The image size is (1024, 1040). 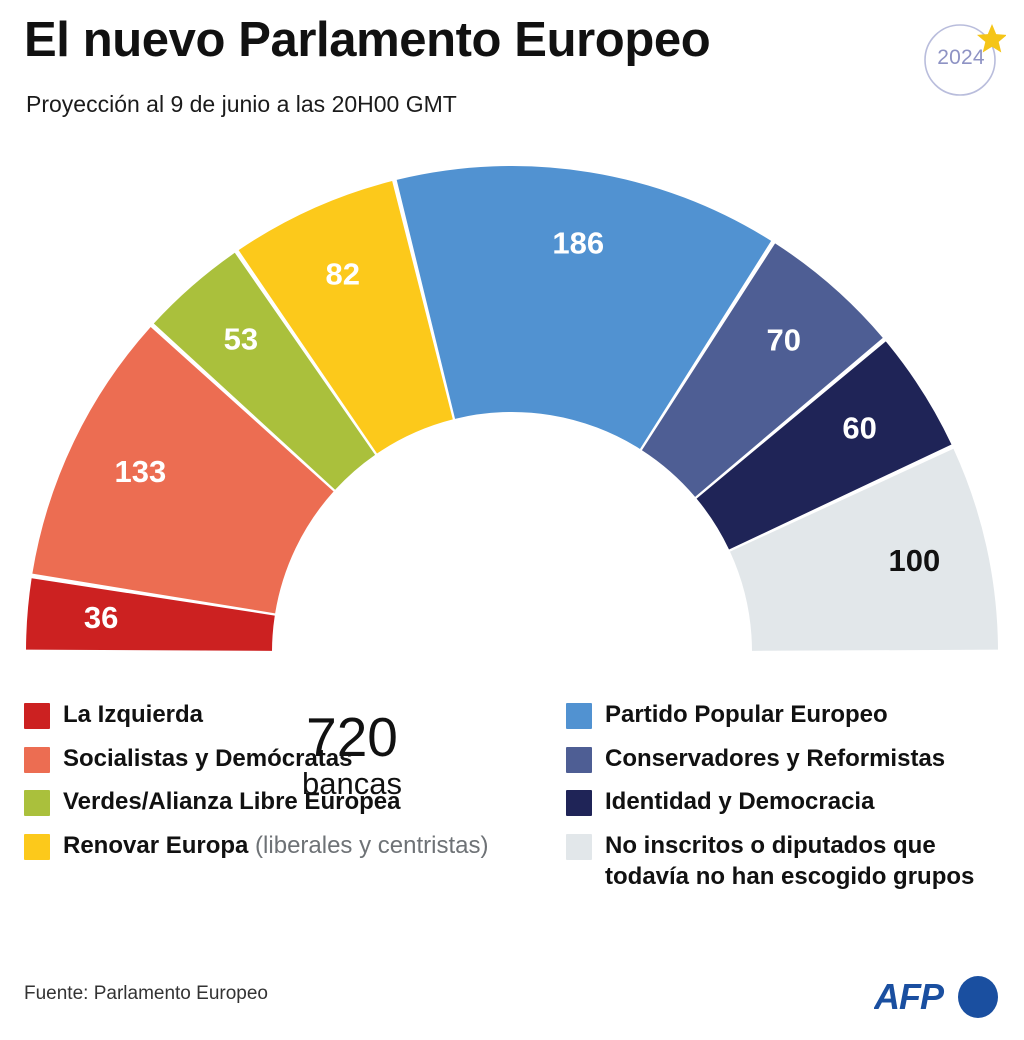 I want to click on legend-item-label: Identidad y Democracia, so click(x=740, y=802).